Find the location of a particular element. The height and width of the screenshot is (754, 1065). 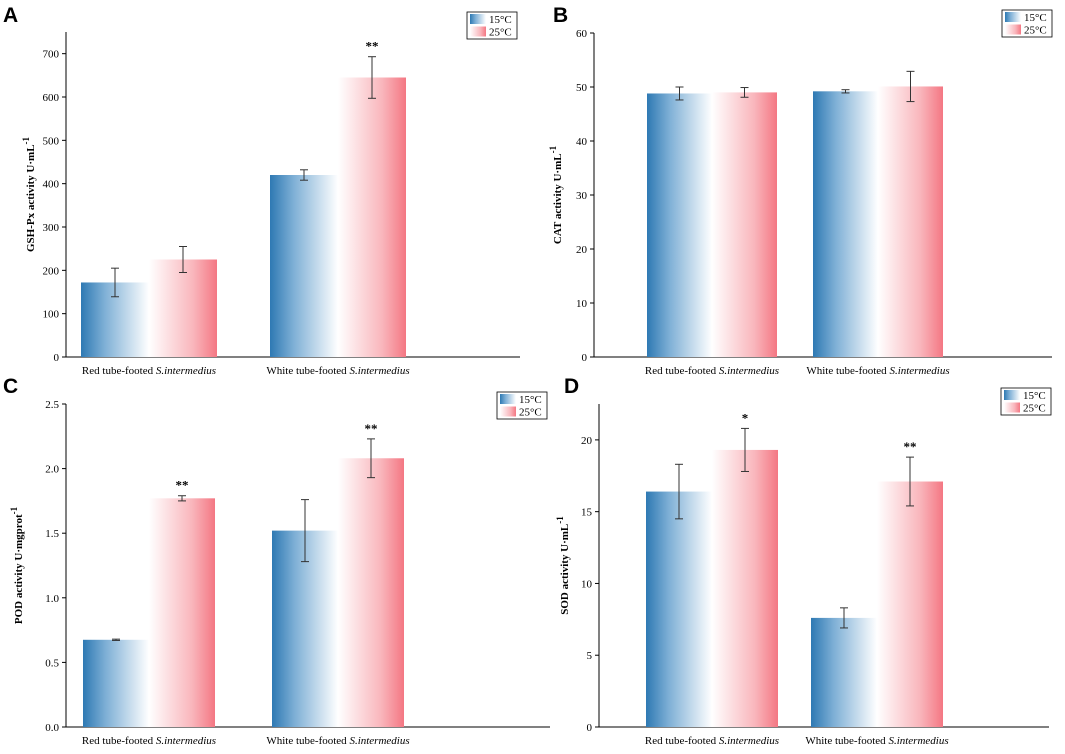

y-axis-label: SOD activity U·mL-1 is located at coordinates (563, 565).